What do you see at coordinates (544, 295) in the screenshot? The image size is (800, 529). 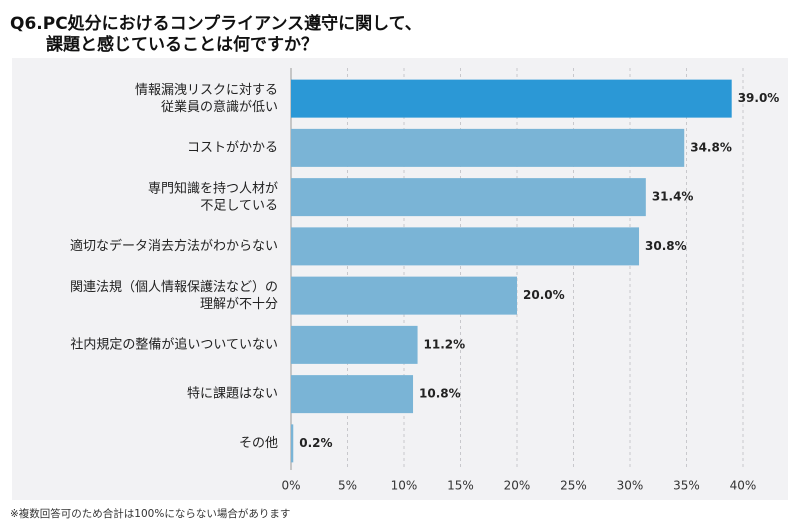 I see `value-label: 20.0%` at bounding box center [544, 295].